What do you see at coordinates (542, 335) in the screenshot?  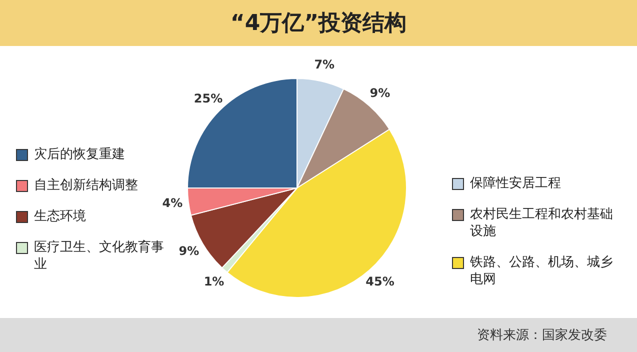 I see `text: 资料来源：国家发改委` at bounding box center [542, 335].